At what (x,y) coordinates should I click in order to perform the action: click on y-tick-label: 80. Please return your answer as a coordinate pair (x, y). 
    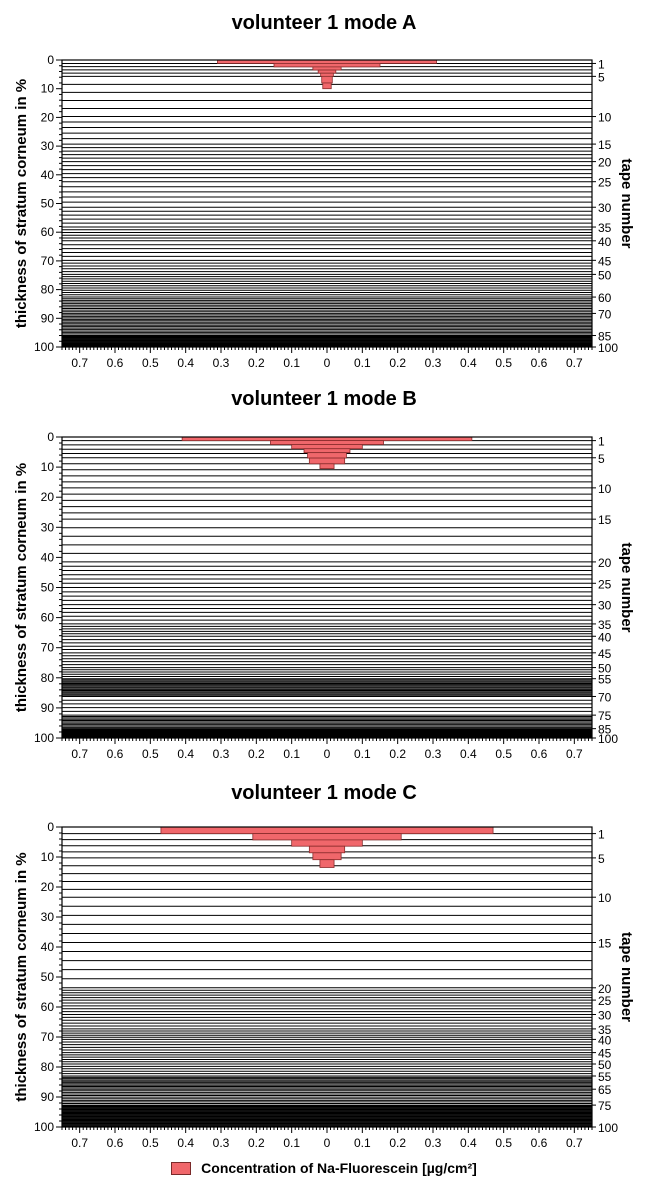
    Looking at the image, I should click on (48, 1067).